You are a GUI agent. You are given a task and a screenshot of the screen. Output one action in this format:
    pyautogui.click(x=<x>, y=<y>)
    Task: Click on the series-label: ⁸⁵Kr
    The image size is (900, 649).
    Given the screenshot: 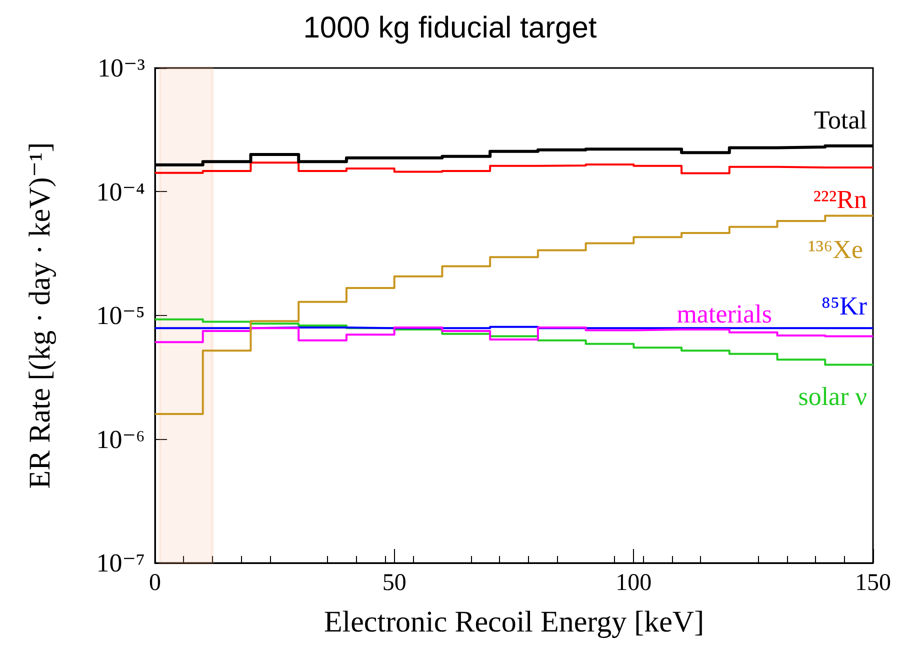 What is the action you would take?
    pyautogui.click(x=844, y=306)
    